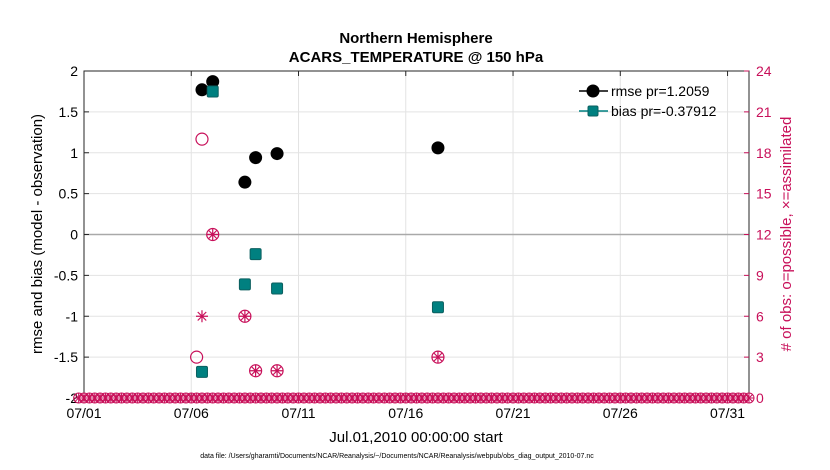  Describe the element at coordinates (414, 398) in the screenshot. I see `obs-baseline-markers` at that location.